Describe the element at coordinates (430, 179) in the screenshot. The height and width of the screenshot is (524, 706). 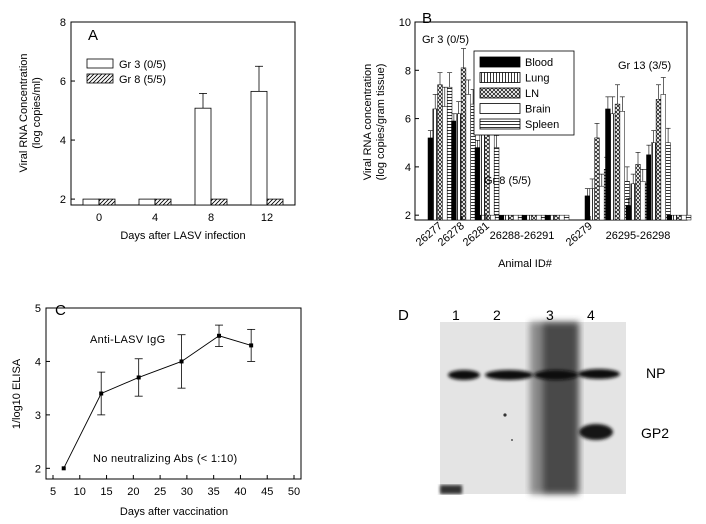
I see `panel-b-bar-26277-blood` at that location.